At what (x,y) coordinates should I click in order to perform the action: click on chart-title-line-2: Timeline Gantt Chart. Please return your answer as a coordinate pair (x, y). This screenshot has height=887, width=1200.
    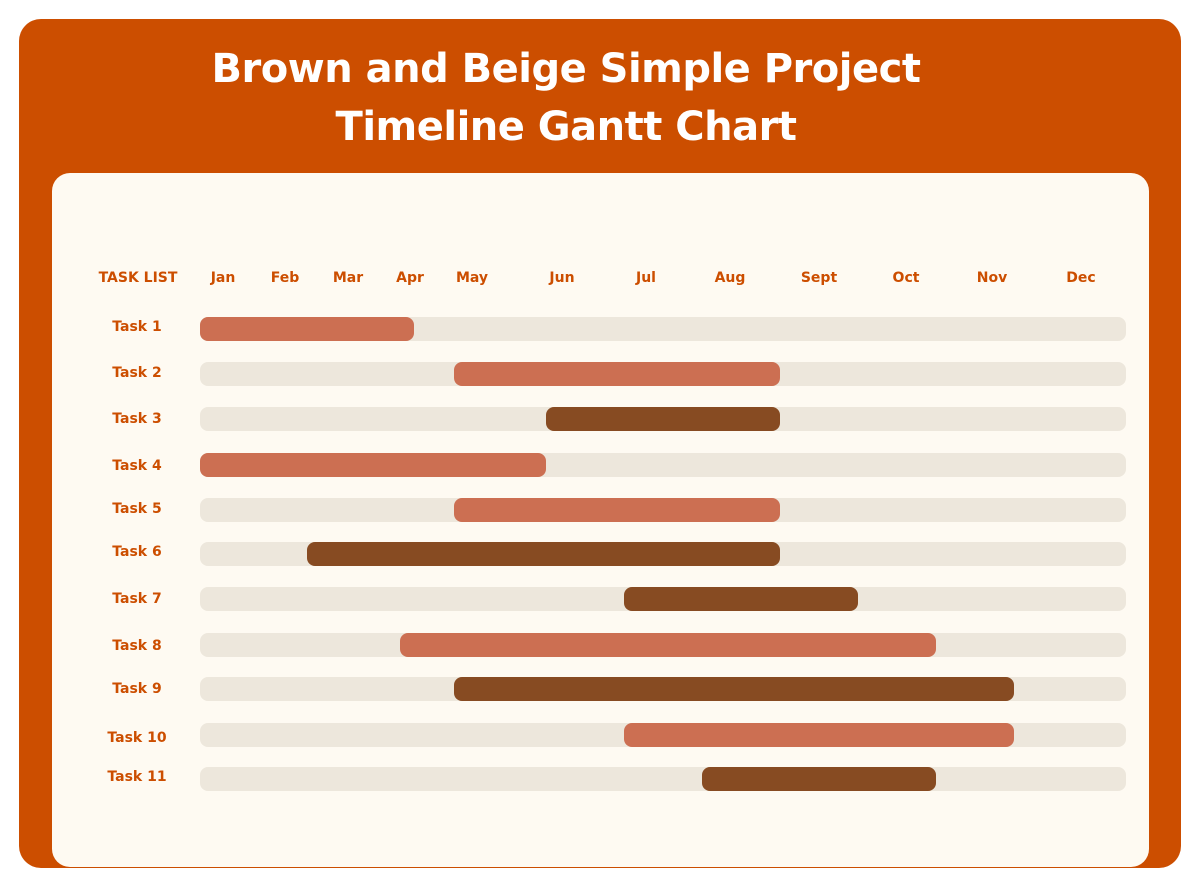
    Looking at the image, I should click on (566, 127).